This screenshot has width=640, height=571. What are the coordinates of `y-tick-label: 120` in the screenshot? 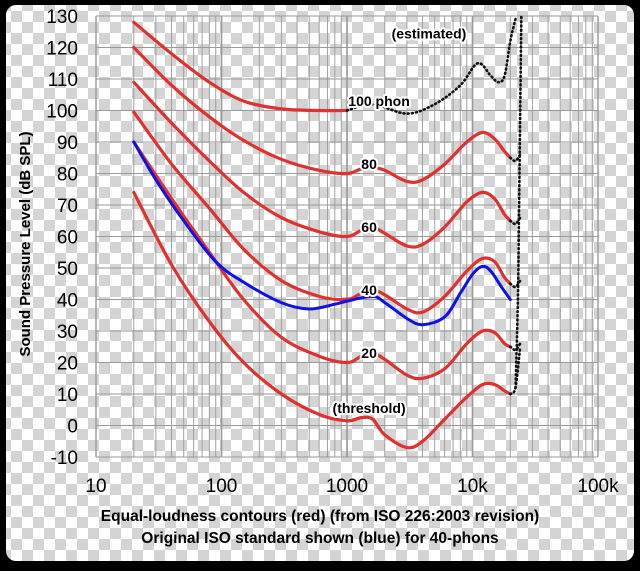 It's located at (62, 49).